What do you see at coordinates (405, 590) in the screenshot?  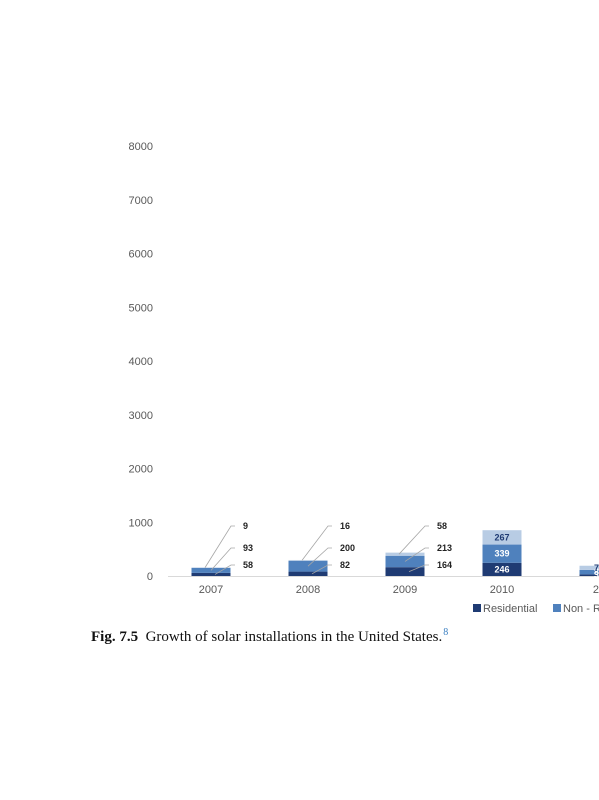 I see `x-tick-label: 2009` at bounding box center [405, 590].